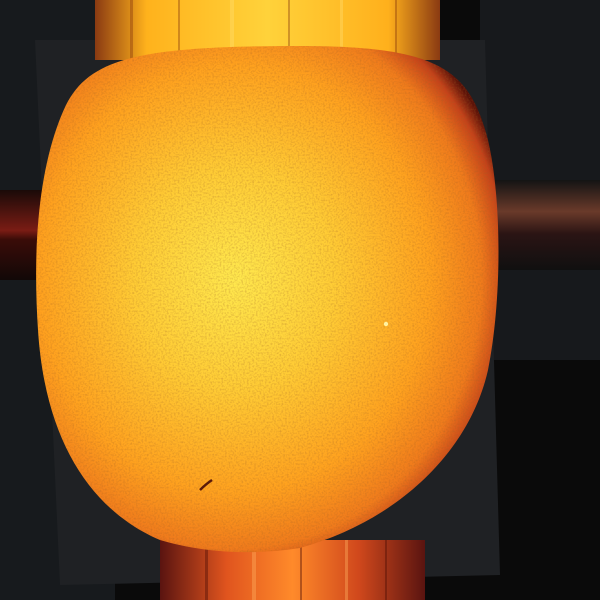  I want to click on right-band, so click(540, 225).